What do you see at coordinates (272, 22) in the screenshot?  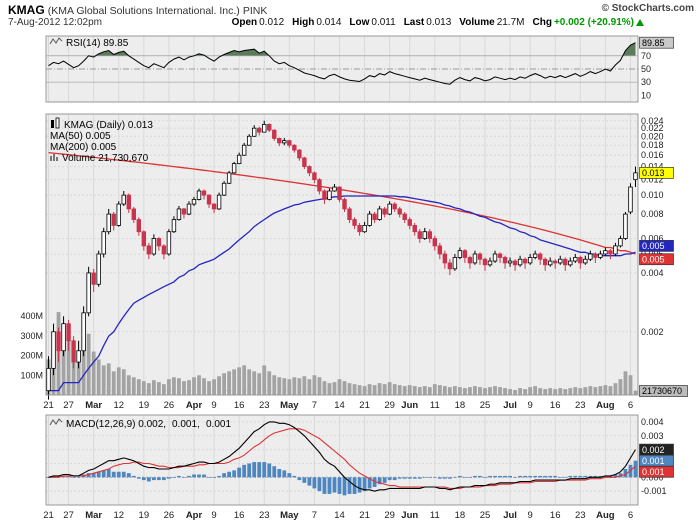 I see `open-value: 0.012` at bounding box center [272, 22].